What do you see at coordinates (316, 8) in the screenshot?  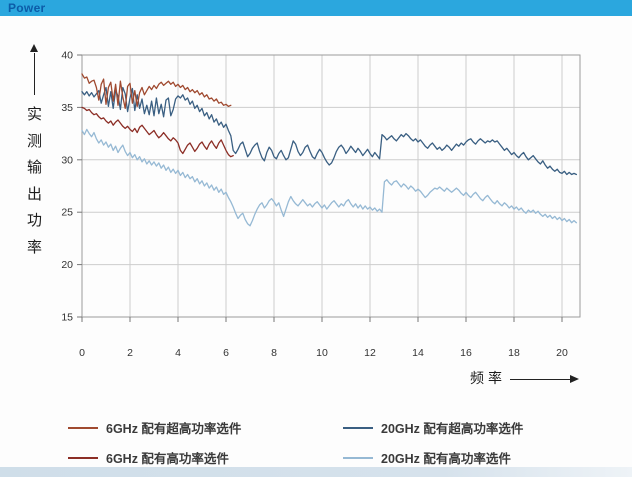 I see `title-bar: Power` at bounding box center [316, 8].